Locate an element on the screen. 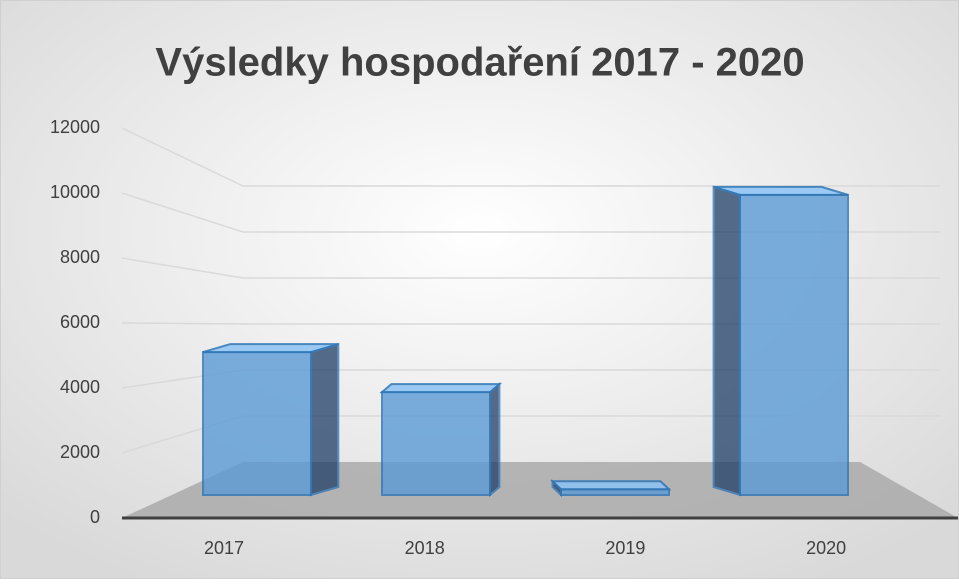 The image size is (959, 584). x-tick-label: 2018 is located at coordinates (425, 548).